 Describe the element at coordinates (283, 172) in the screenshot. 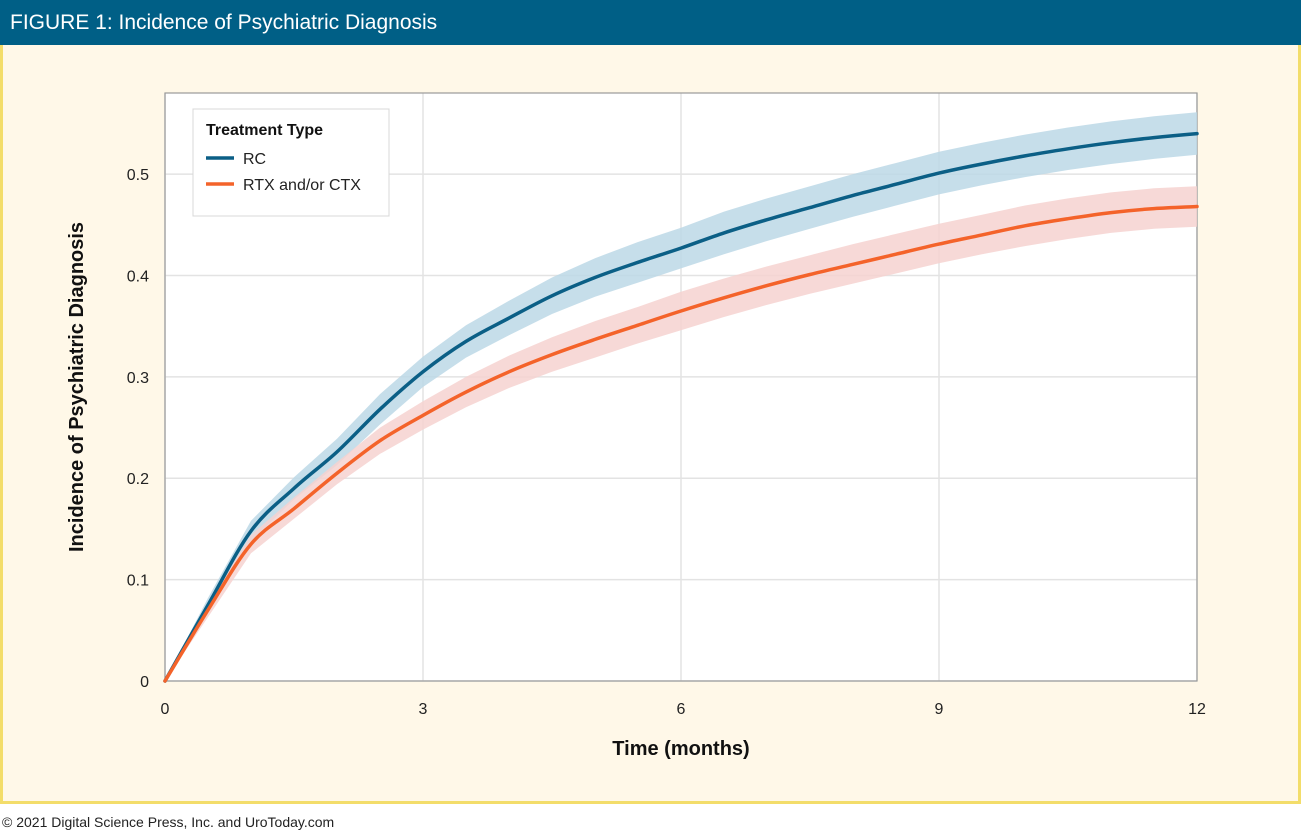

I see `legend-items: RC RTX and/or CTX` at that location.